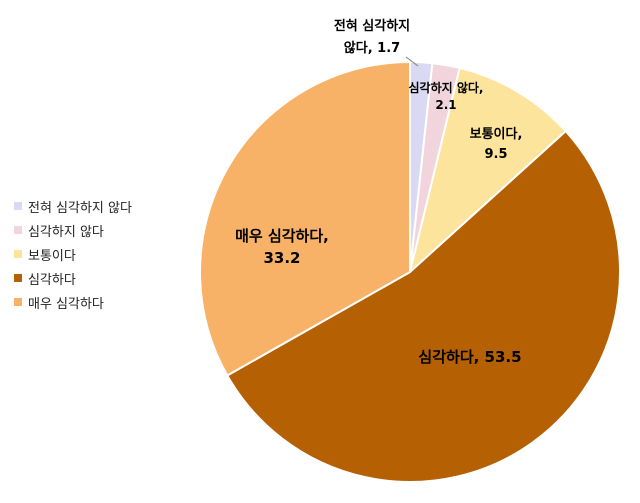 This screenshot has height=503, width=640. I want to click on data-label: 매우 심각하다, 33.2, so click(282, 247).